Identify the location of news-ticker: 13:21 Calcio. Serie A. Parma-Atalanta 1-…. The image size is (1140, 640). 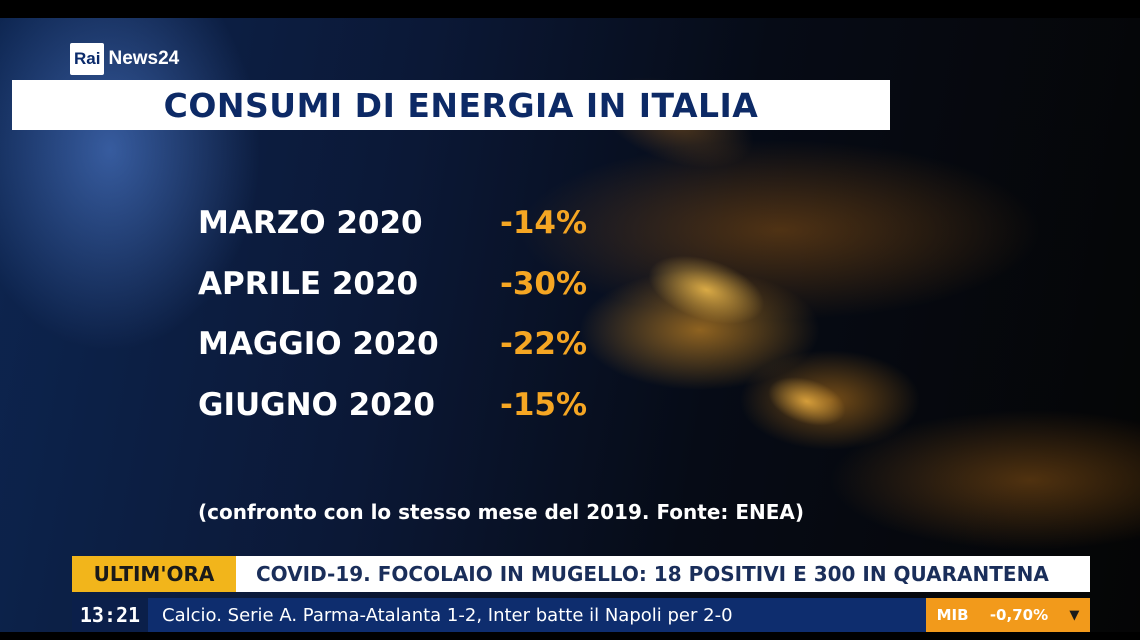
(581, 615).